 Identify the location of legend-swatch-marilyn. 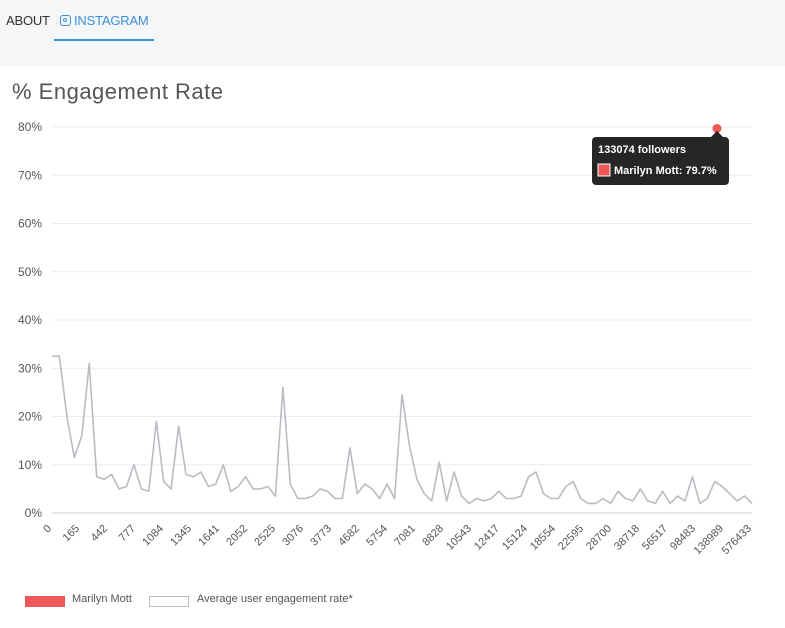
(45, 601).